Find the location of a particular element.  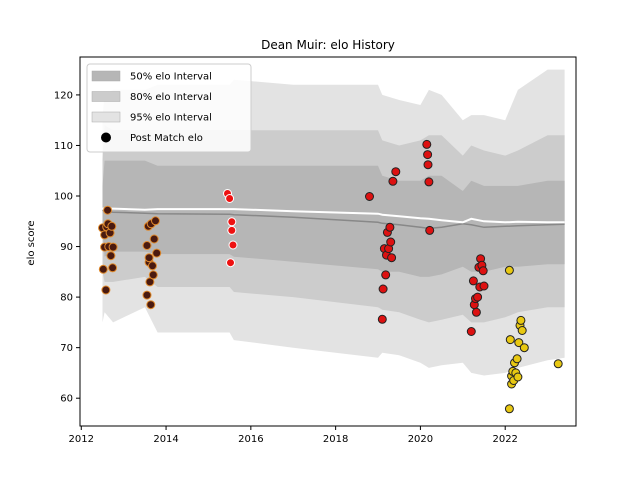

y-axis-label: elo score is located at coordinates (31, 242).